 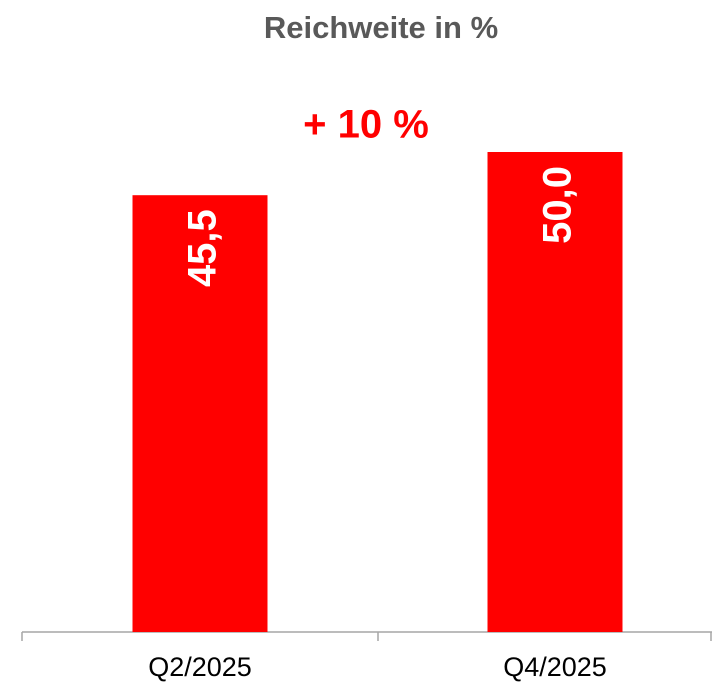 I want to click on annotation: + 10 %, so click(x=366, y=125).